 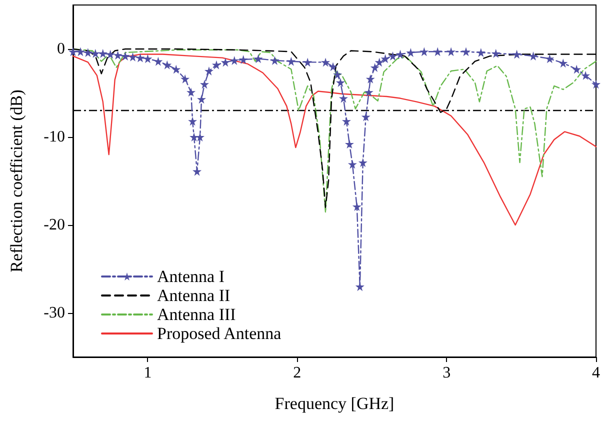 What do you see at coordinates (193, 295) in the screenshot?
I see `legend-label: Antenna II` at bounding box center [193, 295].